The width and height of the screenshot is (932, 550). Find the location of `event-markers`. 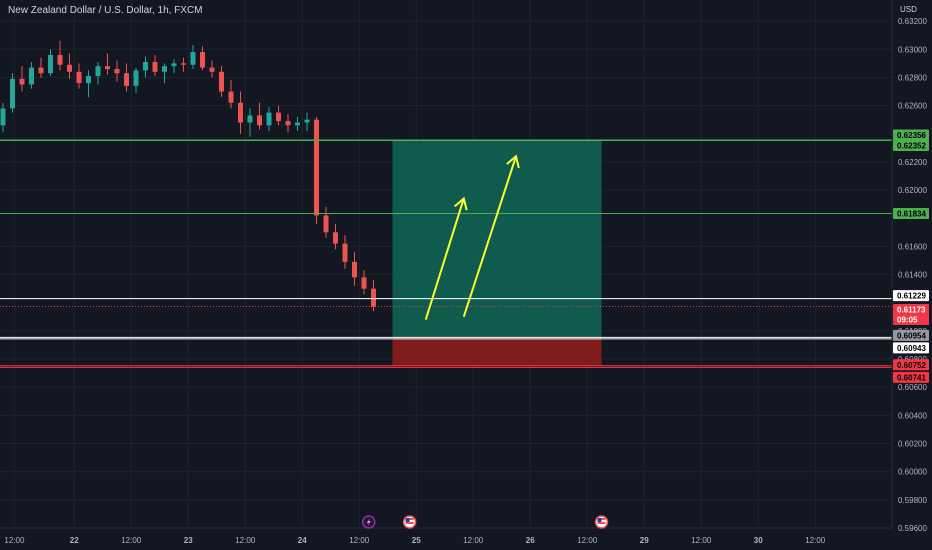

event-markers is located at coordinates (485, 522).